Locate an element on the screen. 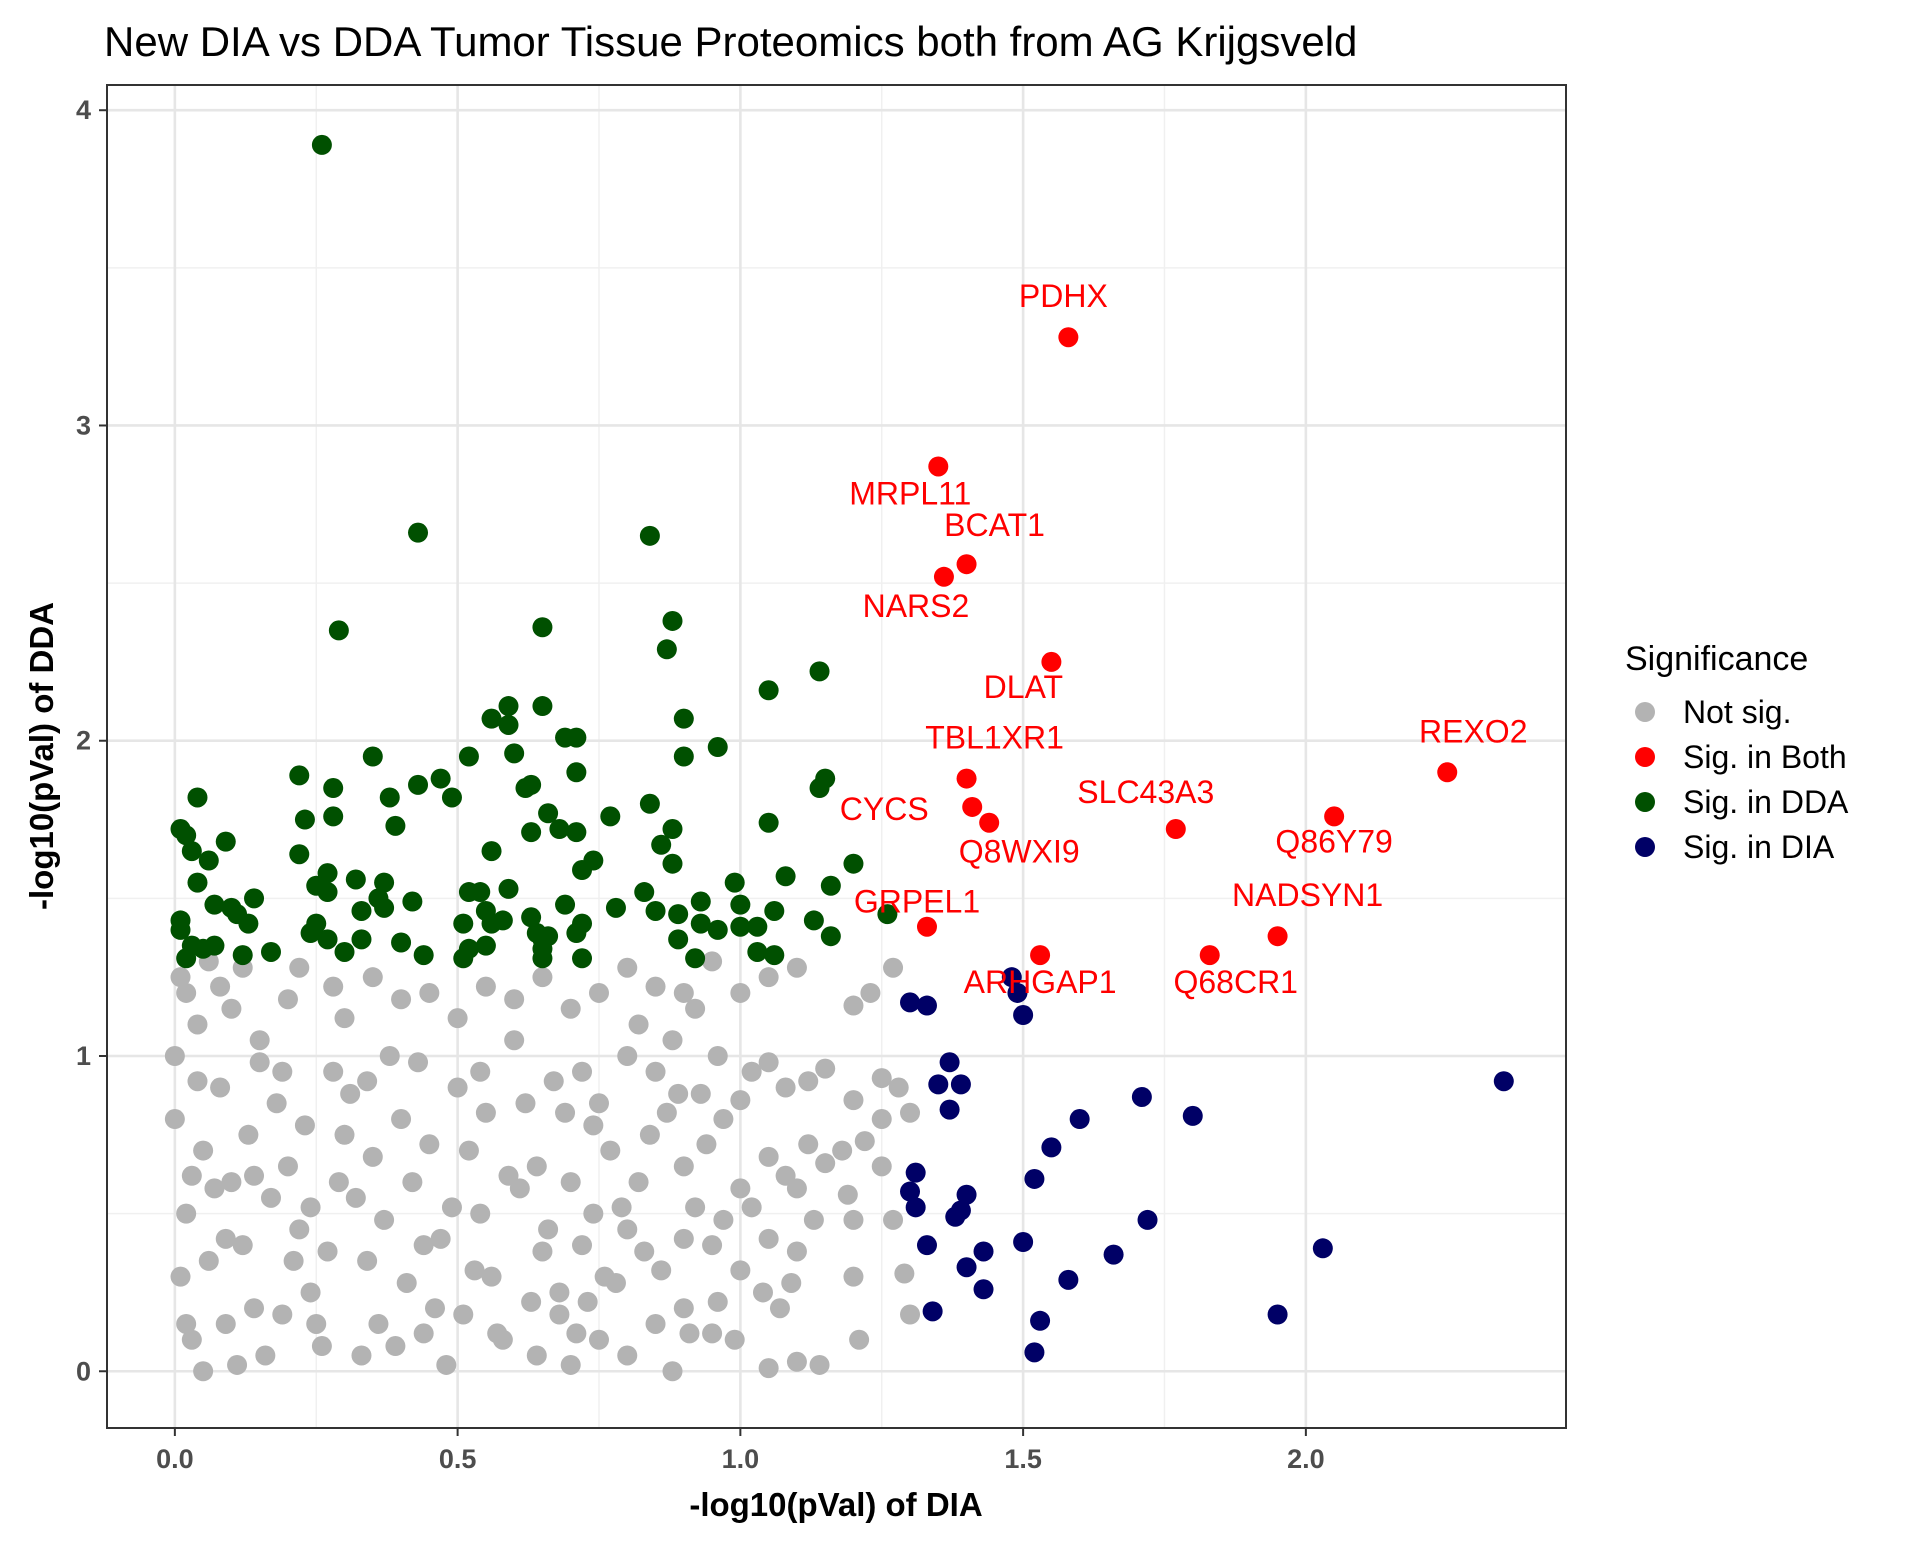  legend-key is located at coordinates (1645, 802).